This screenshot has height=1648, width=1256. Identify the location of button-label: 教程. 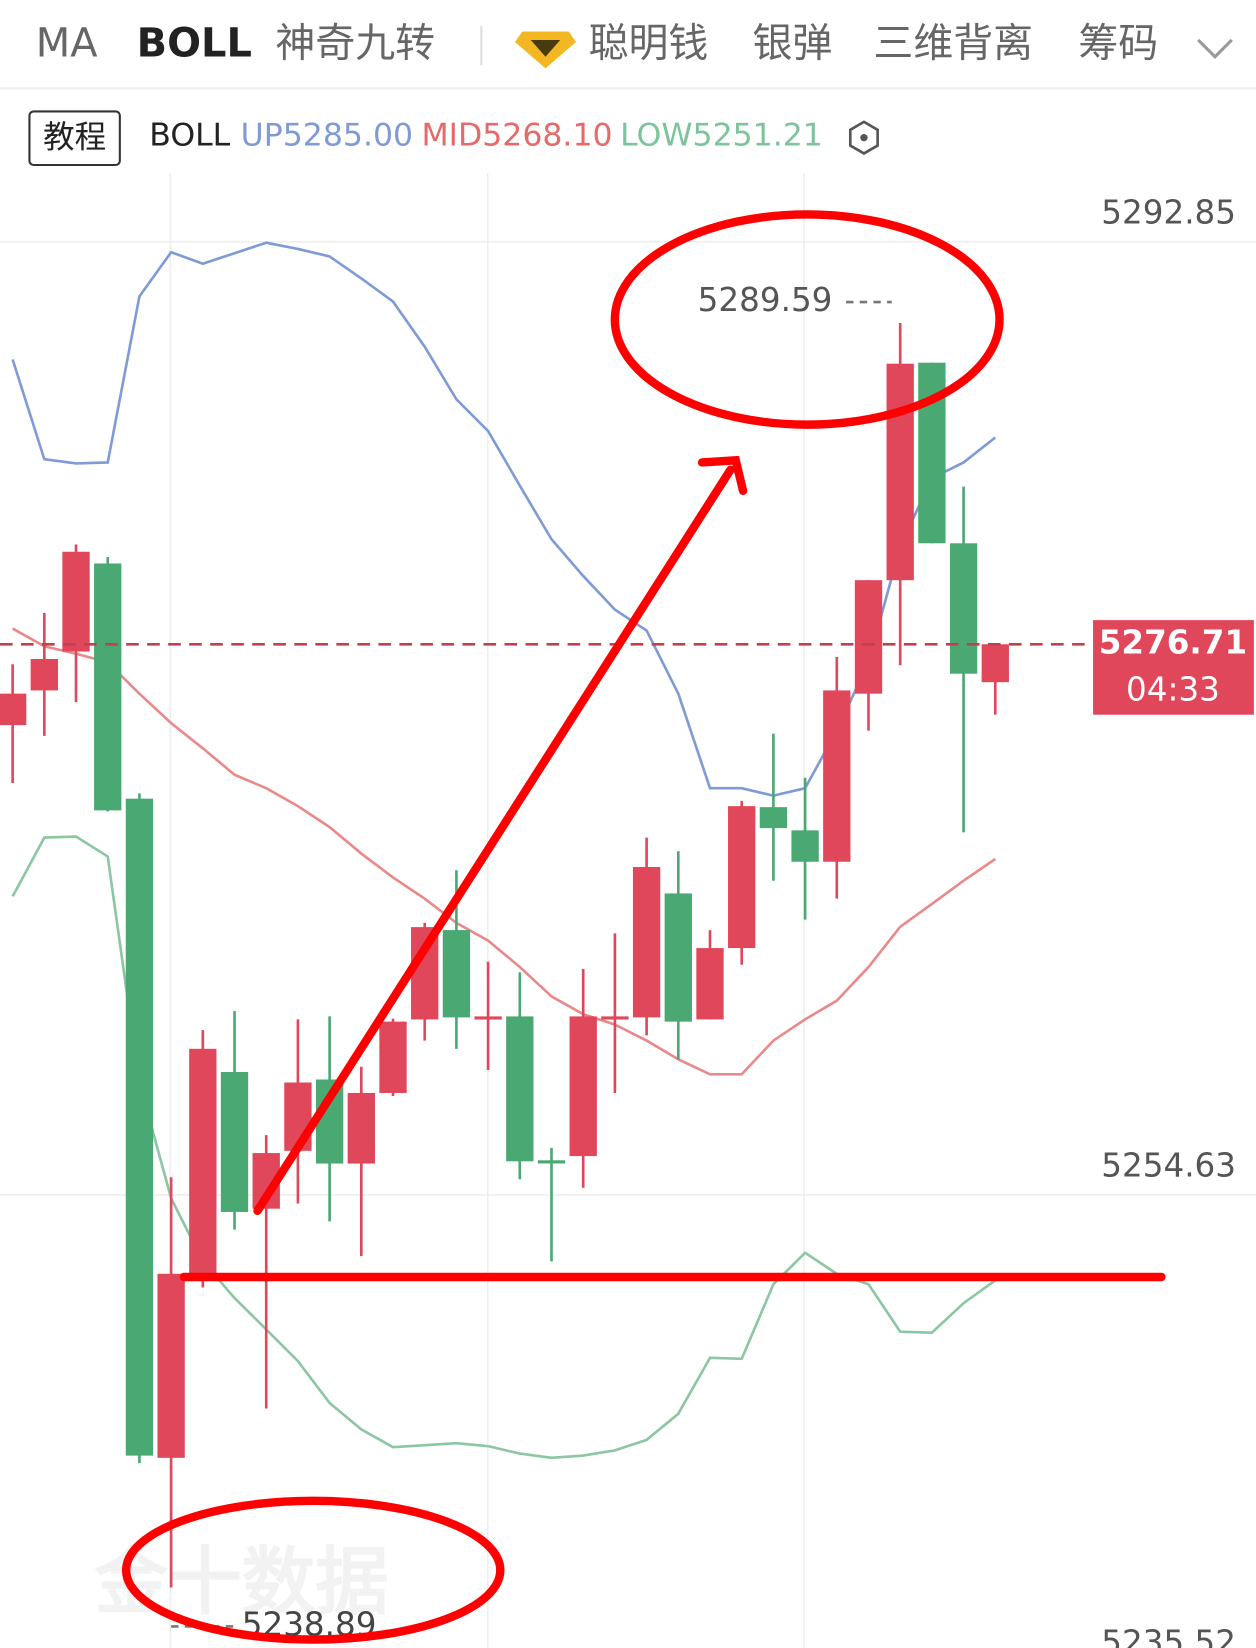
(74, 138).